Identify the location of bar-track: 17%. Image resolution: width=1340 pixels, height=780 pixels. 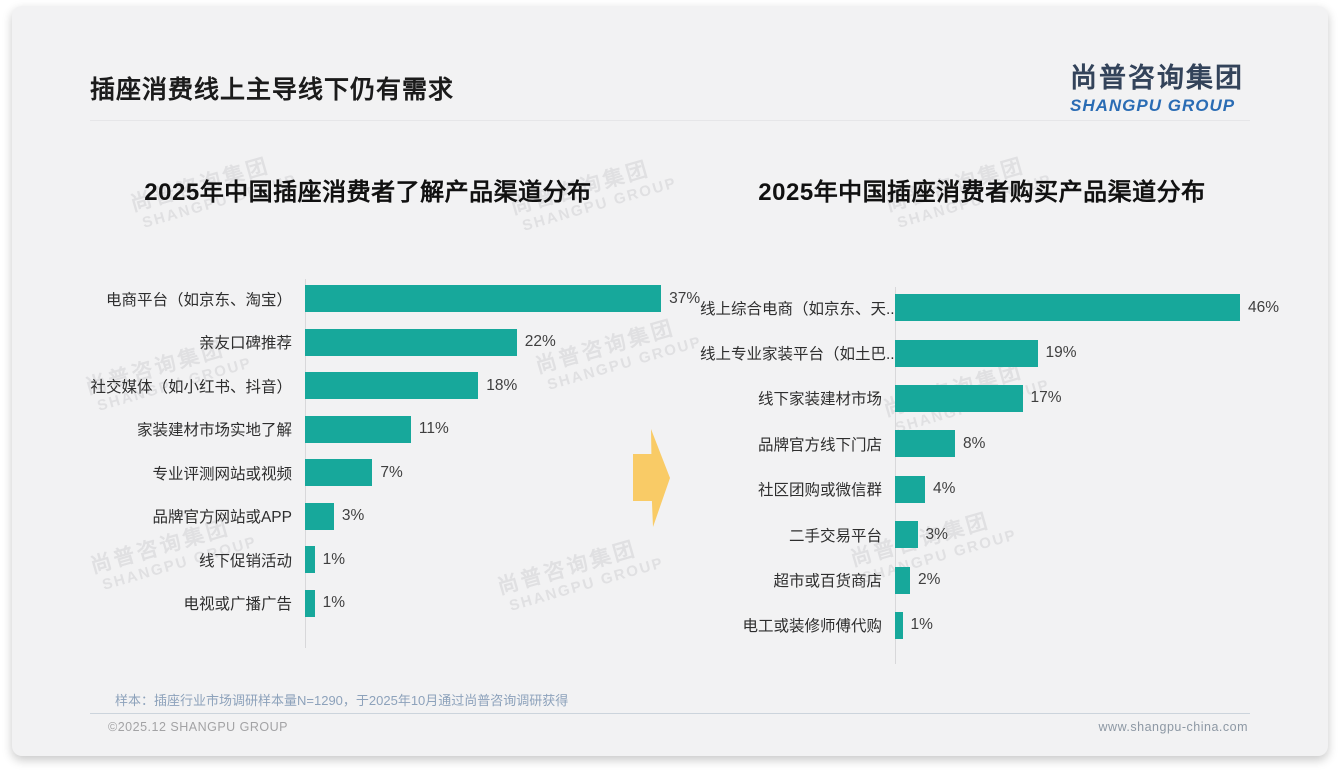
(1082, 398).